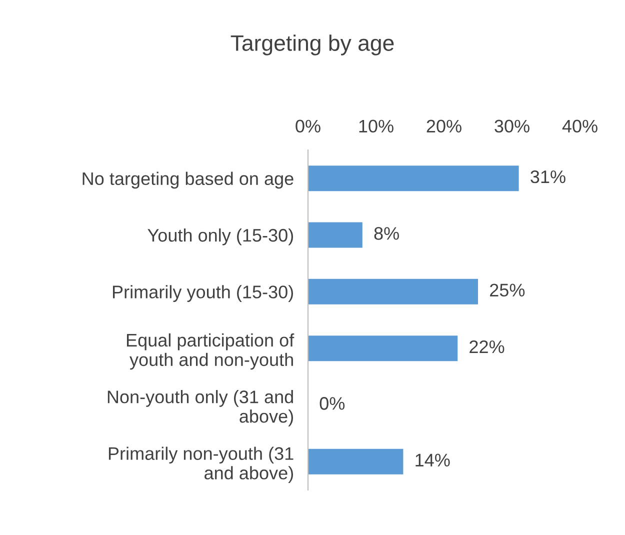 The height and width of the screenshot is (535, 625). What do you see at coordinates (201, 464) in the screenshot?
I see `y-tick-label: Primarily non-youth (31 and above)` at bounding box center [201, 464].